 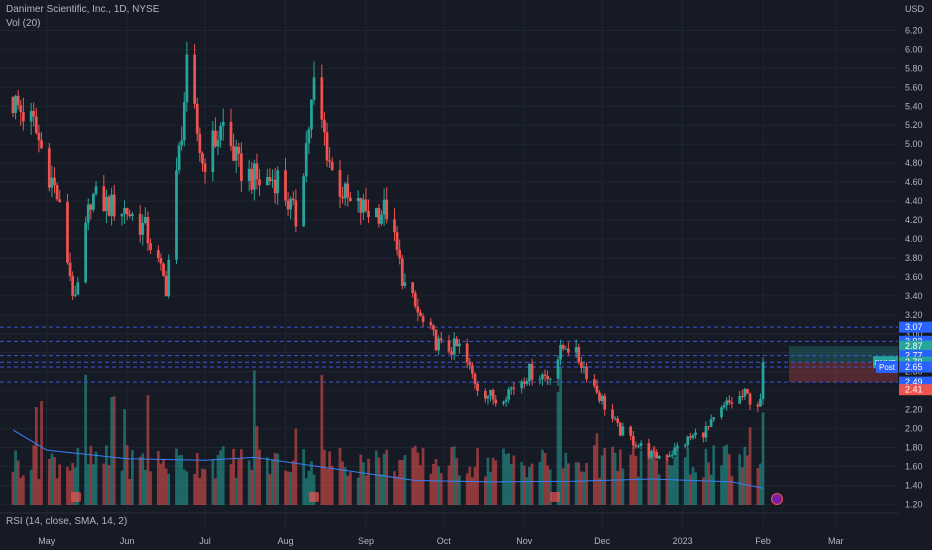 What do you see at coordinates (915, 9) in the screenshot?
I see `currency-label: USD` at bounding box center [915, 9].